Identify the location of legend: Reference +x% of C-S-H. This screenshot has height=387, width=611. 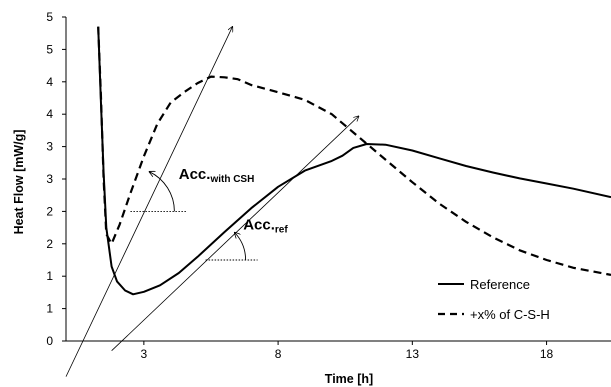
(494, 299).